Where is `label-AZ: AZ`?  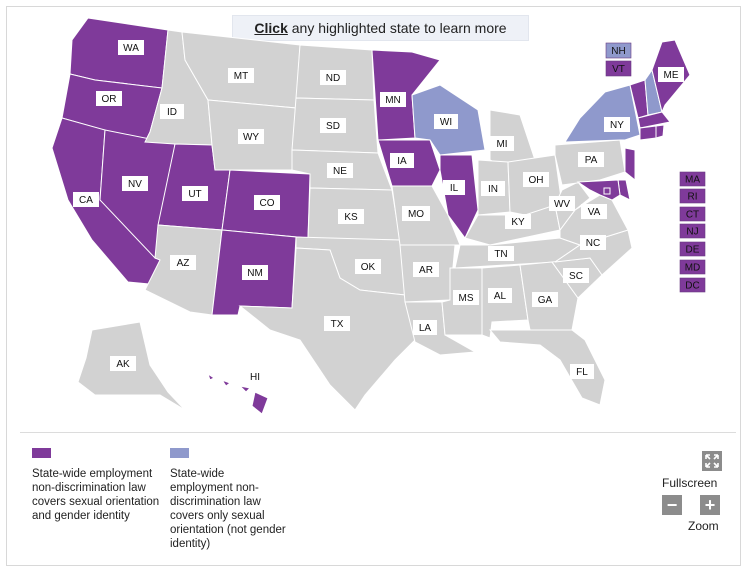 label-AZ: AZ is located at coordinates (183, 262).